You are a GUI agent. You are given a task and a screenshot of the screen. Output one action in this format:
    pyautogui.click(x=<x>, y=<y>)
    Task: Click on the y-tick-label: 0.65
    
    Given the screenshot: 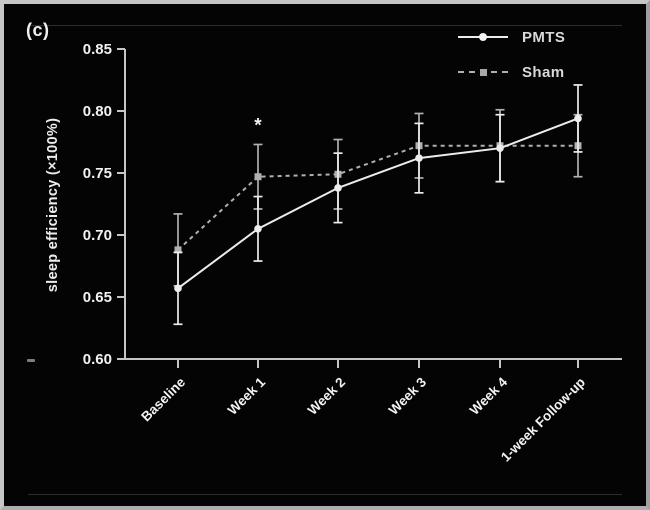 What is the action you would take?
    pyautogui.click(x=97, y=297)
    